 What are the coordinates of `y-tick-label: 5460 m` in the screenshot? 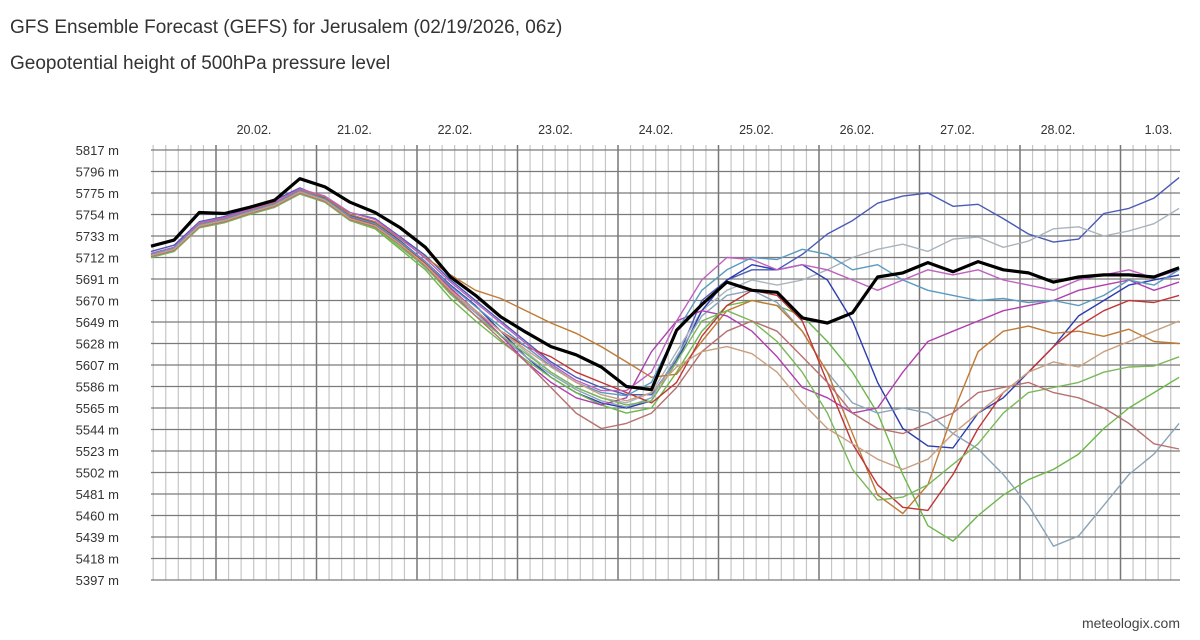 It's located at (97, 516).